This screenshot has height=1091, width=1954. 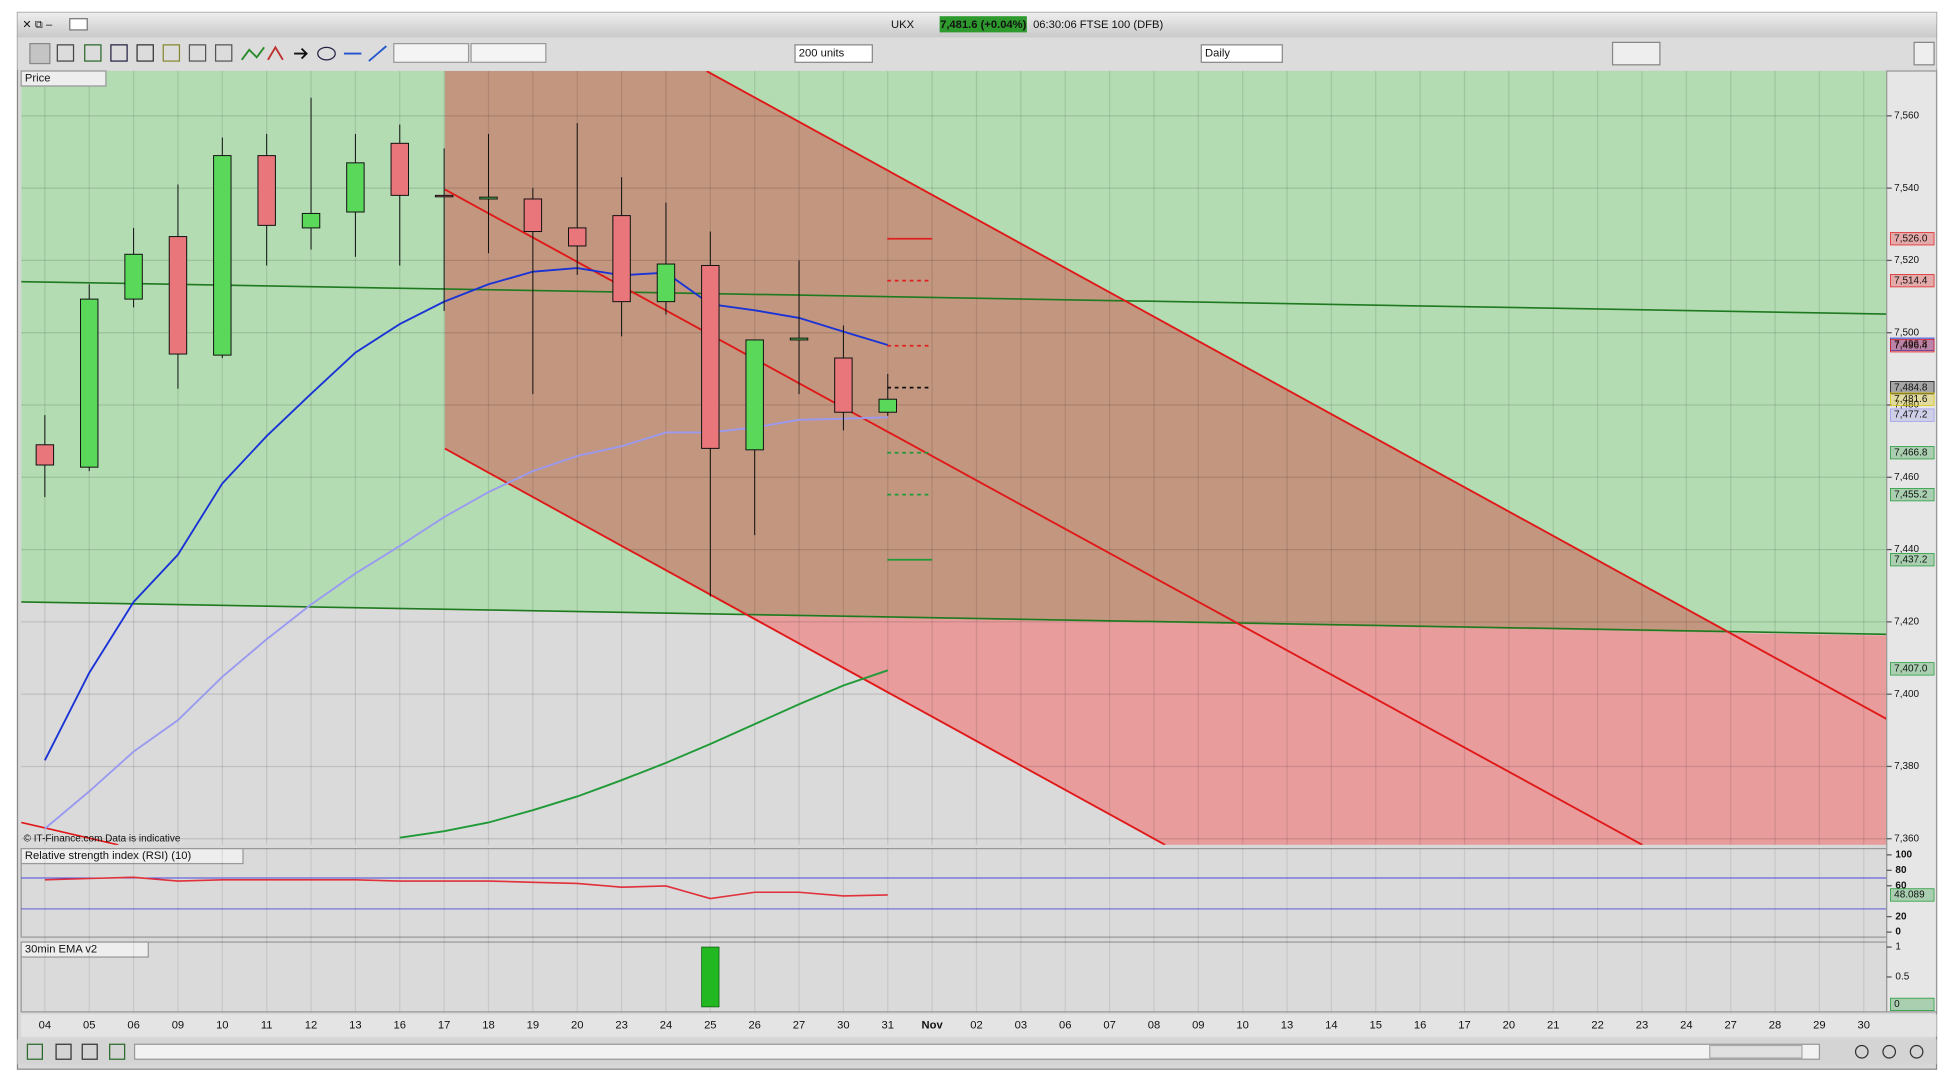 I want to click on y-tick-label: 7,420, so click(x=1906, y=621).